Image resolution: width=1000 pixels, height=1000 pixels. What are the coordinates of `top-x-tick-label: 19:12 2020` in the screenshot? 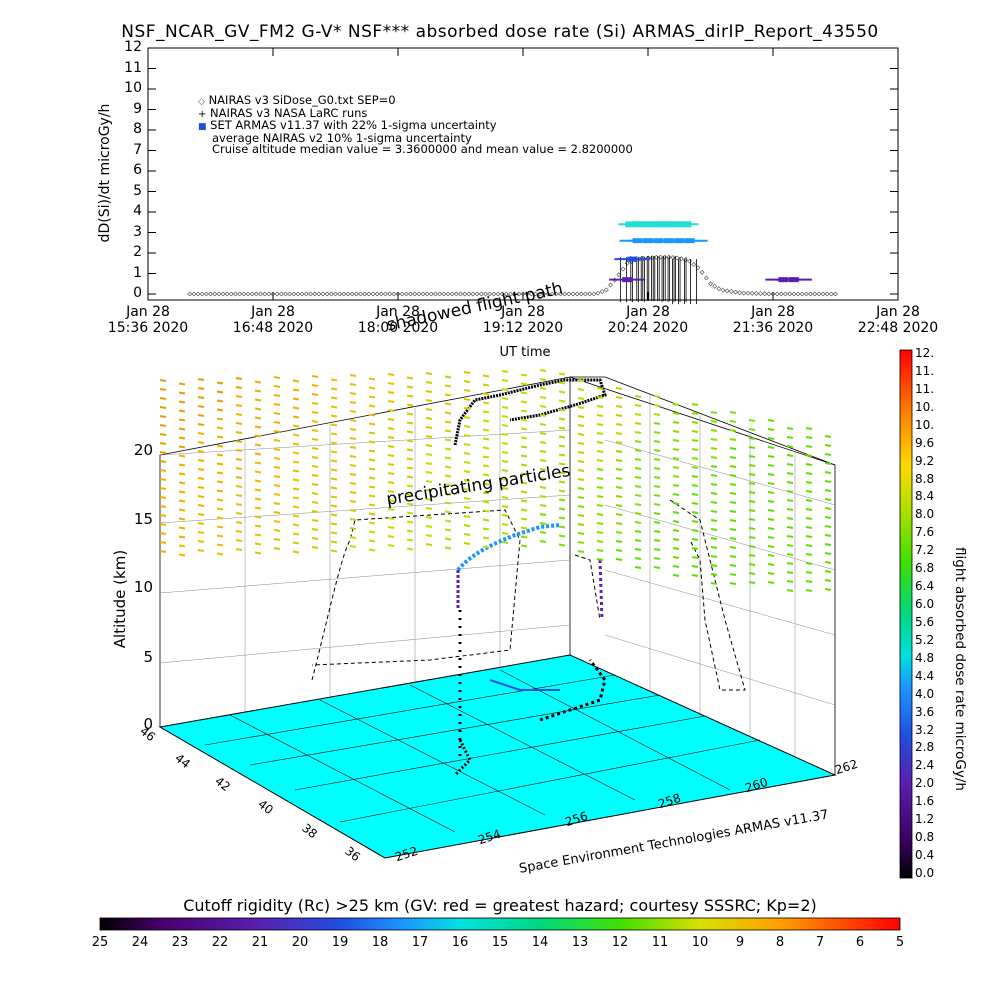 It's located at (523, 328).